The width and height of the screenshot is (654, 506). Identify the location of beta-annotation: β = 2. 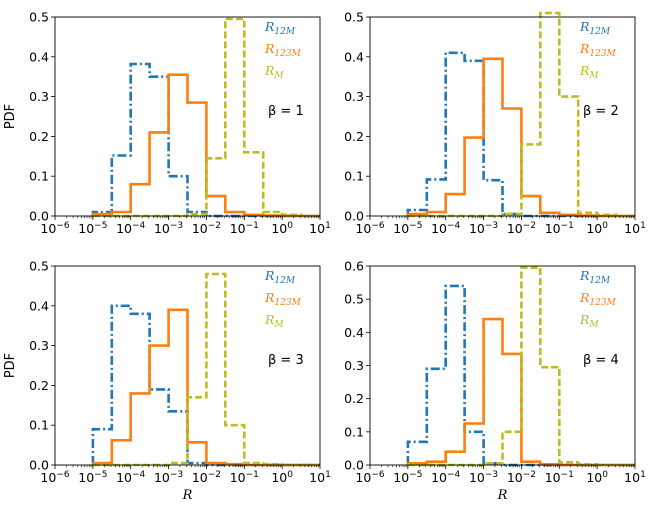
(601, 111).